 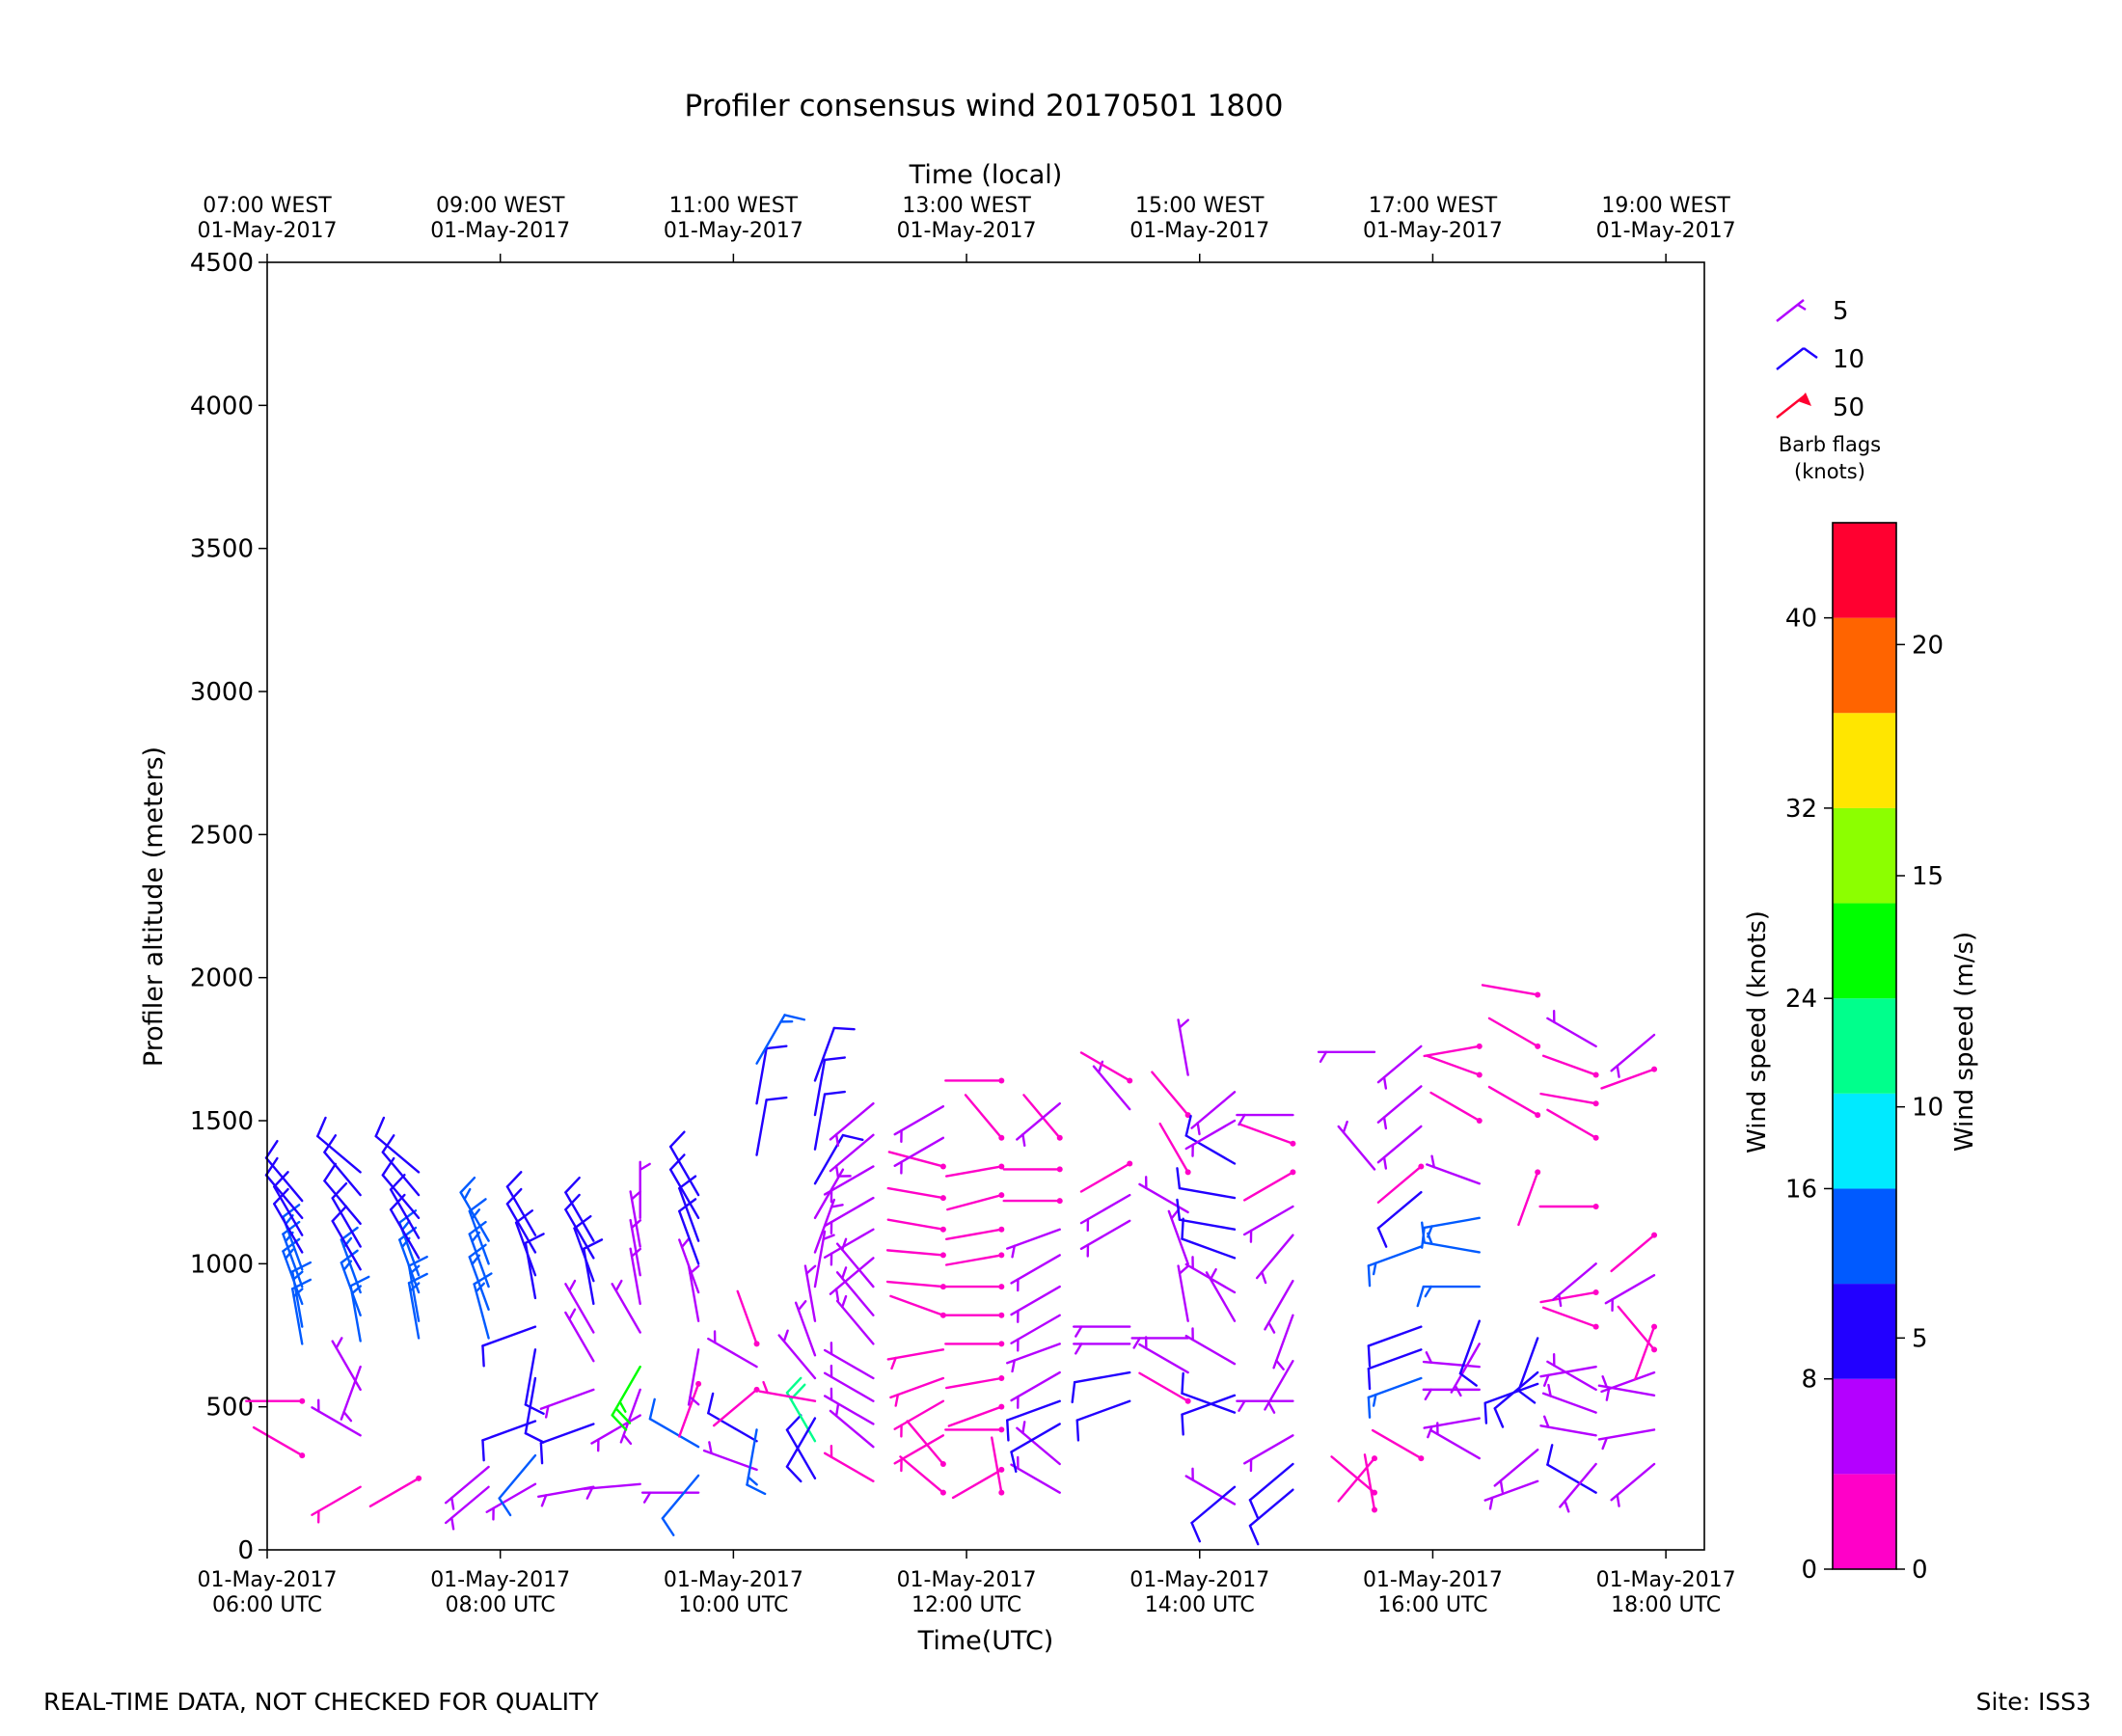 I want to click on top-tick-label: 19:00 WEST, so click(x=1666, y=206).